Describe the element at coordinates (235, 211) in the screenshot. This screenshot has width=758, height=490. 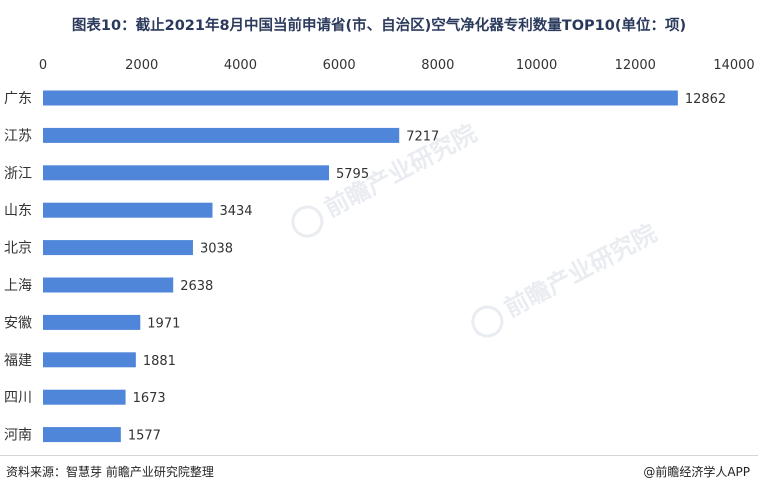
I see `data-label: 3434` at that location.